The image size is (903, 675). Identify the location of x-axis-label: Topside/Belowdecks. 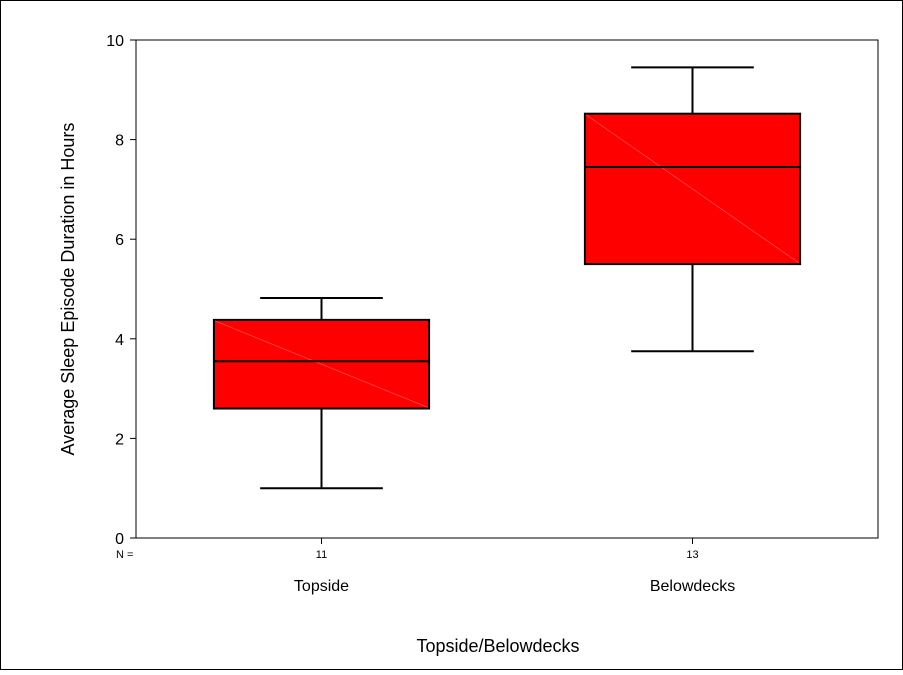
(497, 646).